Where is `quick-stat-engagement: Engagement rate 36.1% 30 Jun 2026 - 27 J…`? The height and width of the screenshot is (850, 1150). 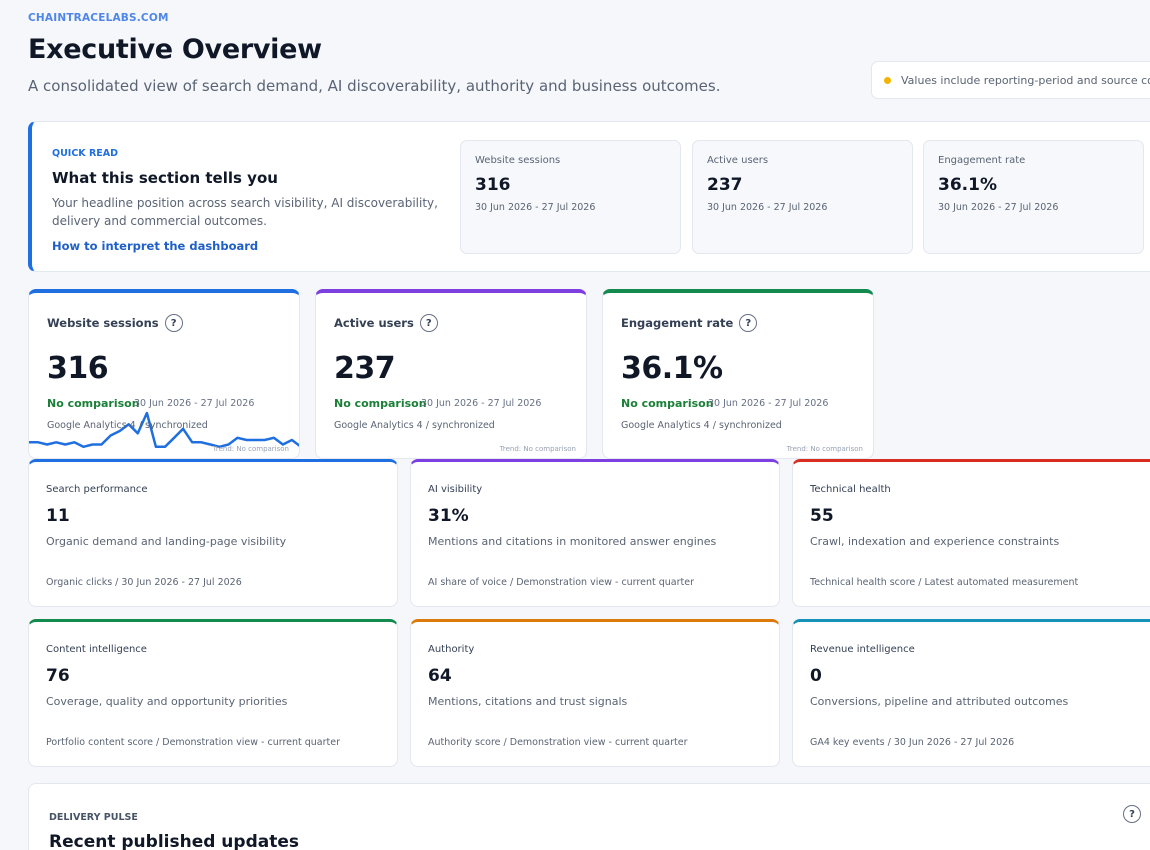 quick-stat-engagement: Engagement rate 36.1% 30 Jun 2026 - 27 J… is located at coordinates (1033, 197).